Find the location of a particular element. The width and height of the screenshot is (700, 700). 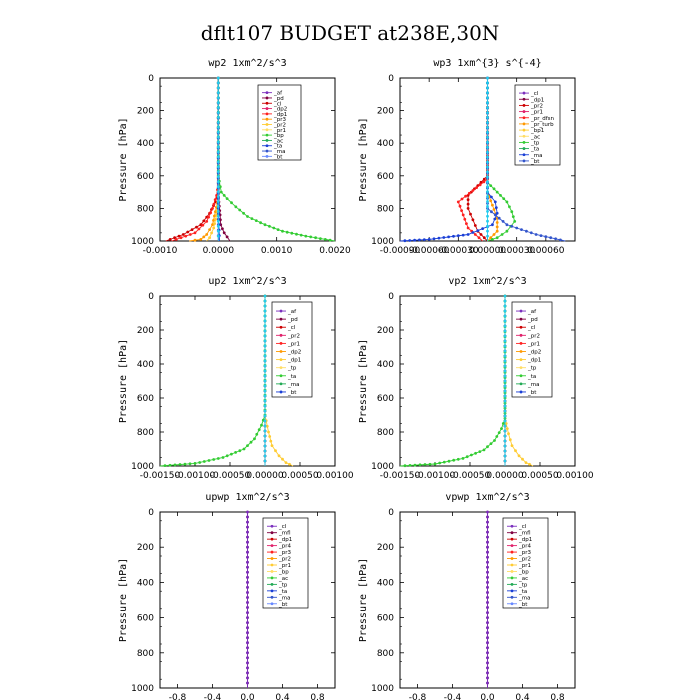

x-tick-label: 0.0020 is located at coordinates (335, 251).